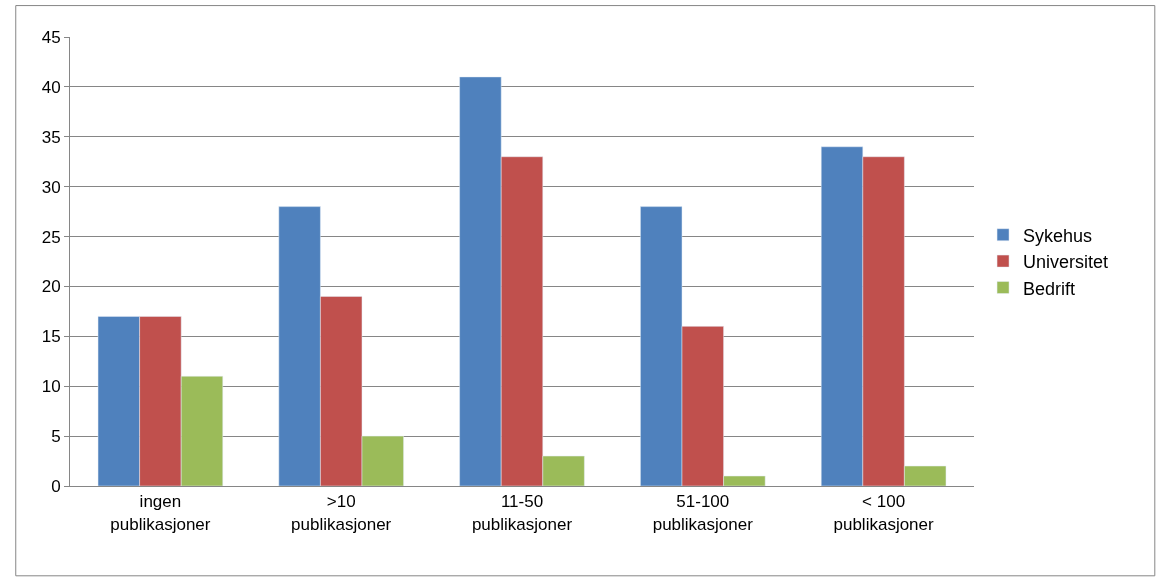 The height and width of the screenshot is (578, 1174). I want to click on y-tick-label: 25, so click(51, 237).